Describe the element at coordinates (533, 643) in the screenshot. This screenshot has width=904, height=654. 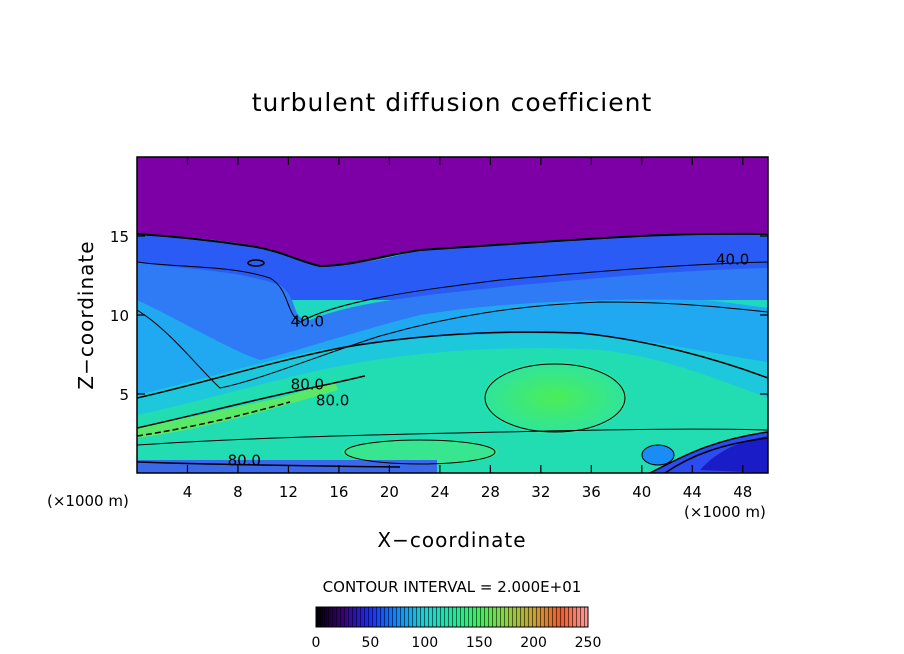
I see `colorbar-tick-label: 200` at that location.